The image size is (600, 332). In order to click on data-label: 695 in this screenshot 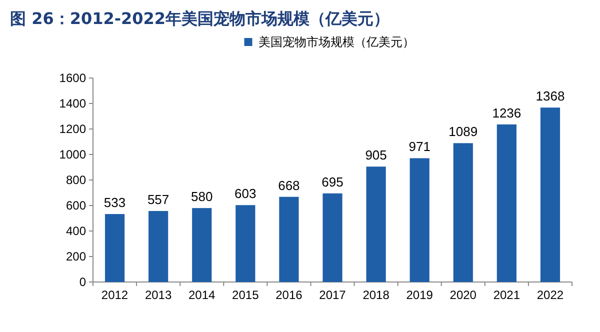, I will do `click(333, 182)`.